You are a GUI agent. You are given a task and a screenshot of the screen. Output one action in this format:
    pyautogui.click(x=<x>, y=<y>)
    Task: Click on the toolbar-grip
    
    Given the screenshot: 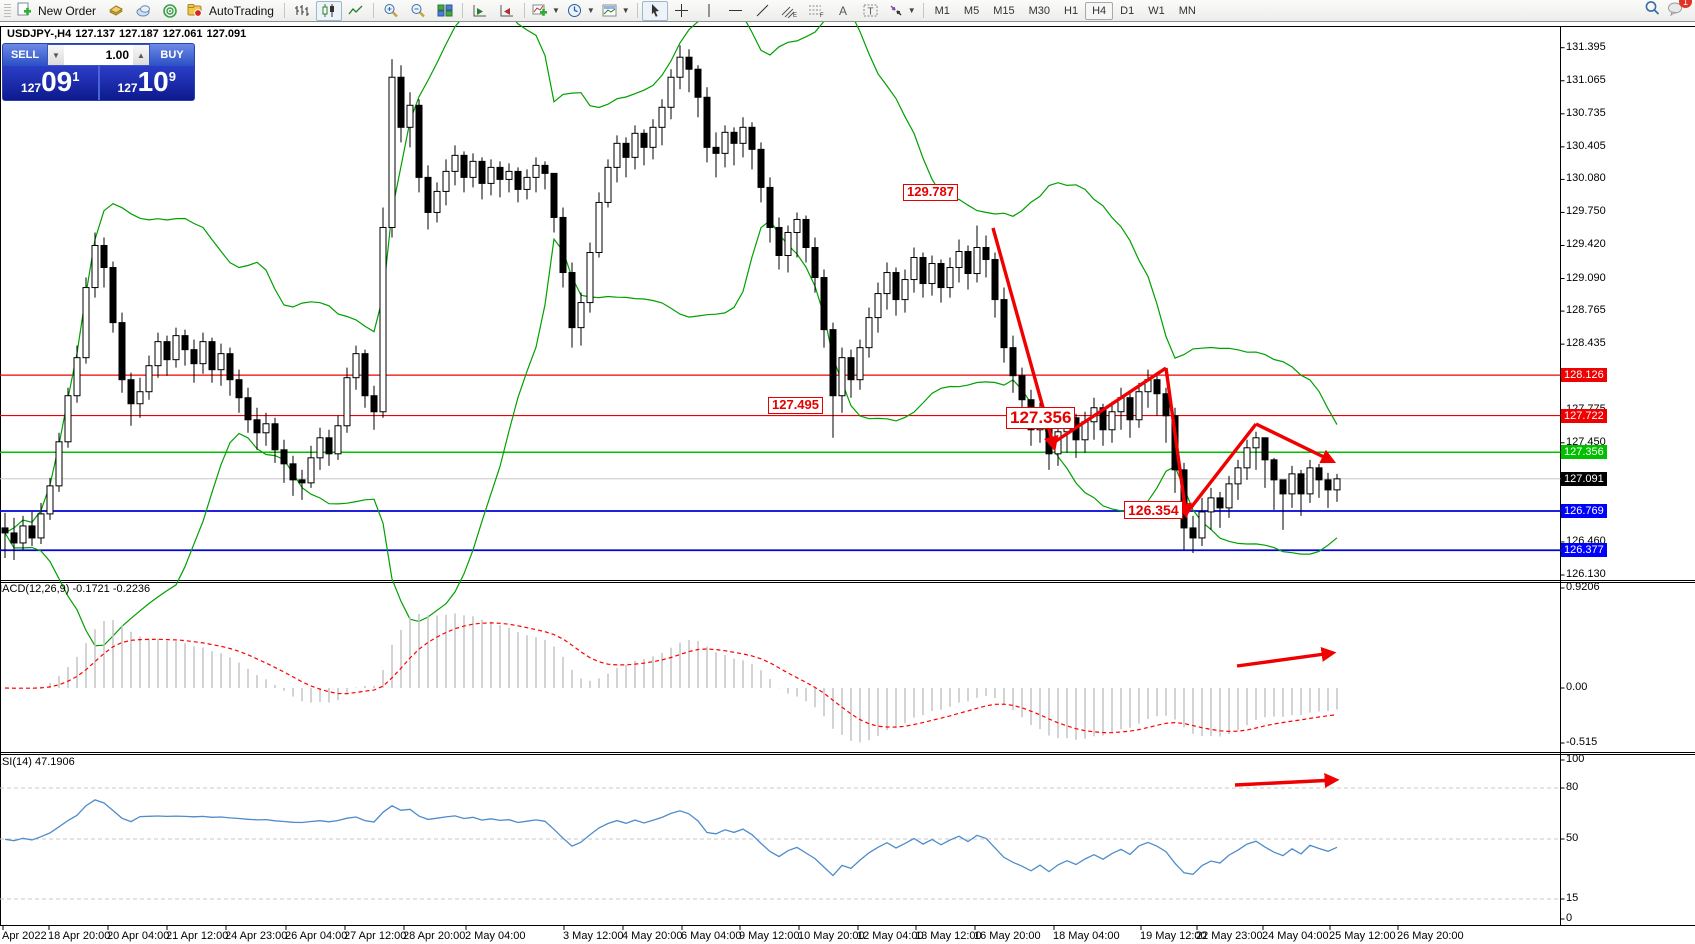 What is the action you would take?
    pyautogui.click(x=7, y=10)
    